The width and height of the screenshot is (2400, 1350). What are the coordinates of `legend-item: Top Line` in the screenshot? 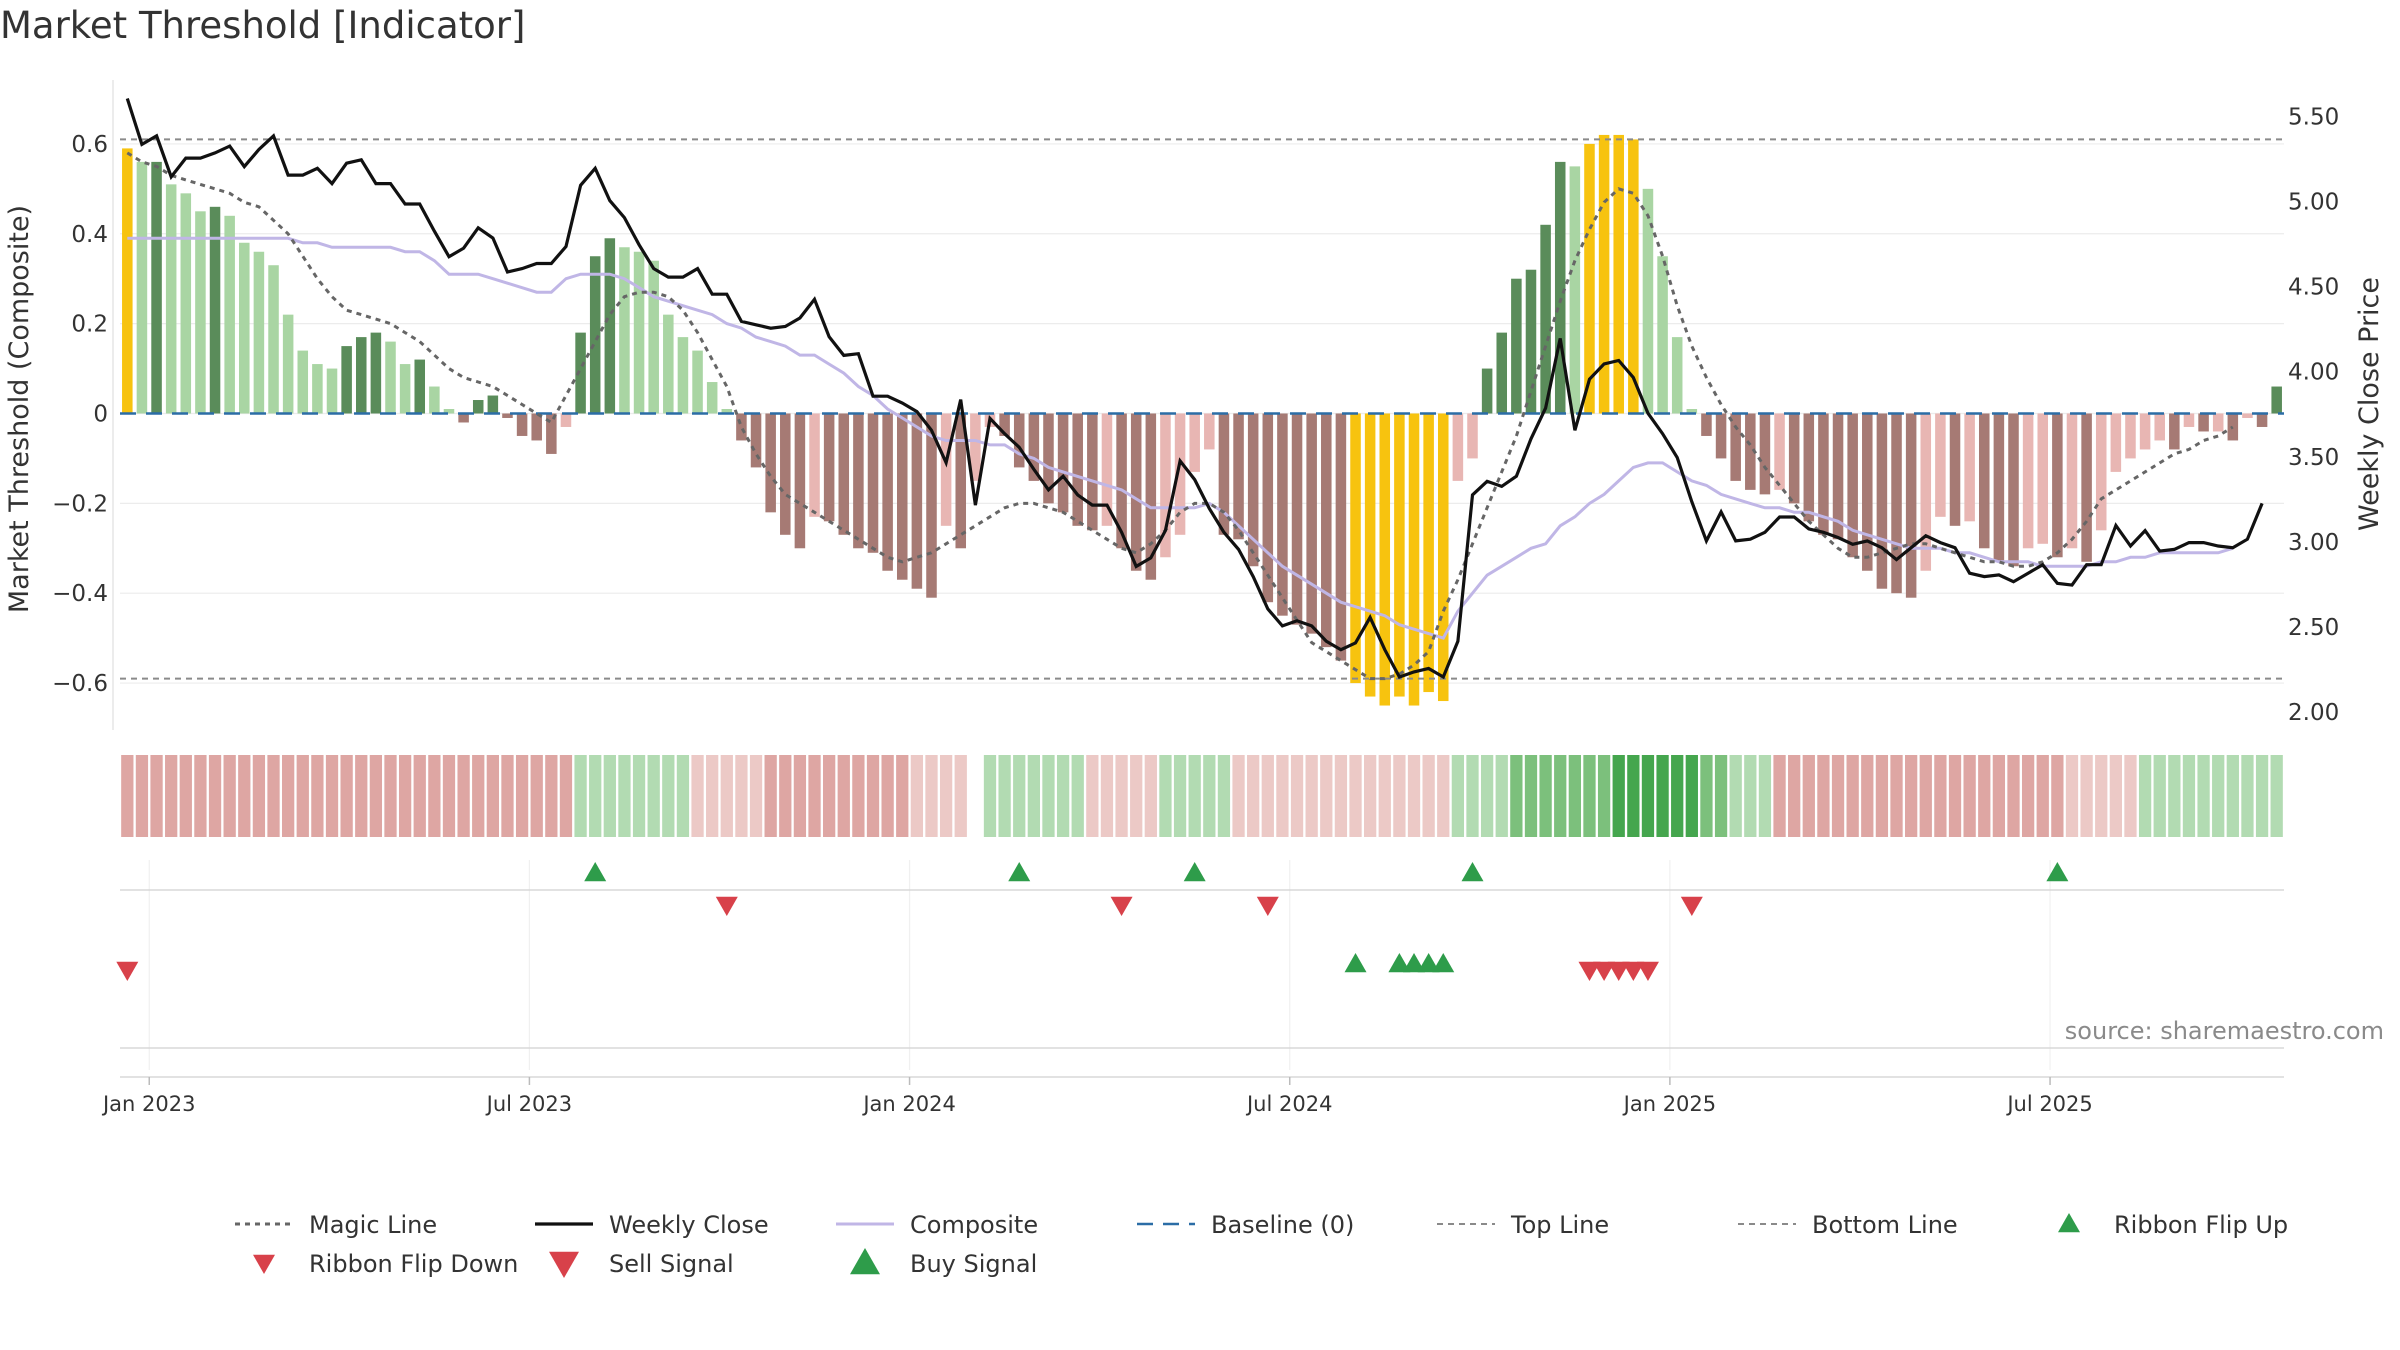 It's located at (1523, 1225).